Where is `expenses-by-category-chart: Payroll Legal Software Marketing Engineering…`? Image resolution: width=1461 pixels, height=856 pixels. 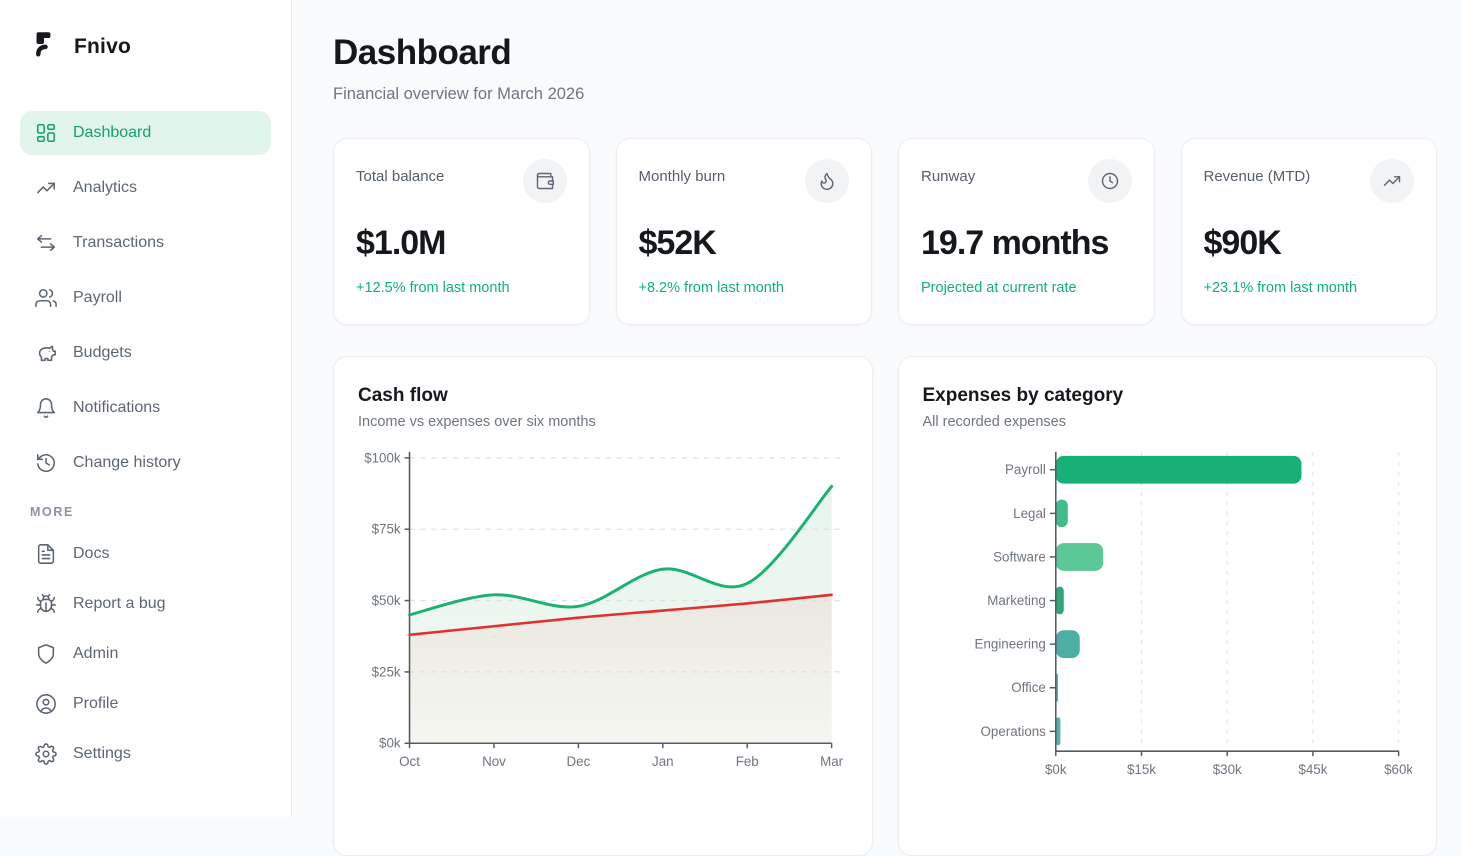 expenses-by-category-chart: Payroll Legal Software Marketing Engineering… is located at coordinates (1193, 614).